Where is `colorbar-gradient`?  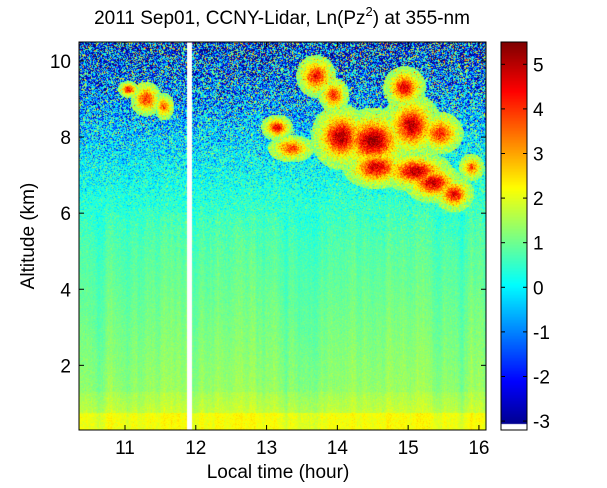
colorbar-gradient is located at coordinates (514, 236).